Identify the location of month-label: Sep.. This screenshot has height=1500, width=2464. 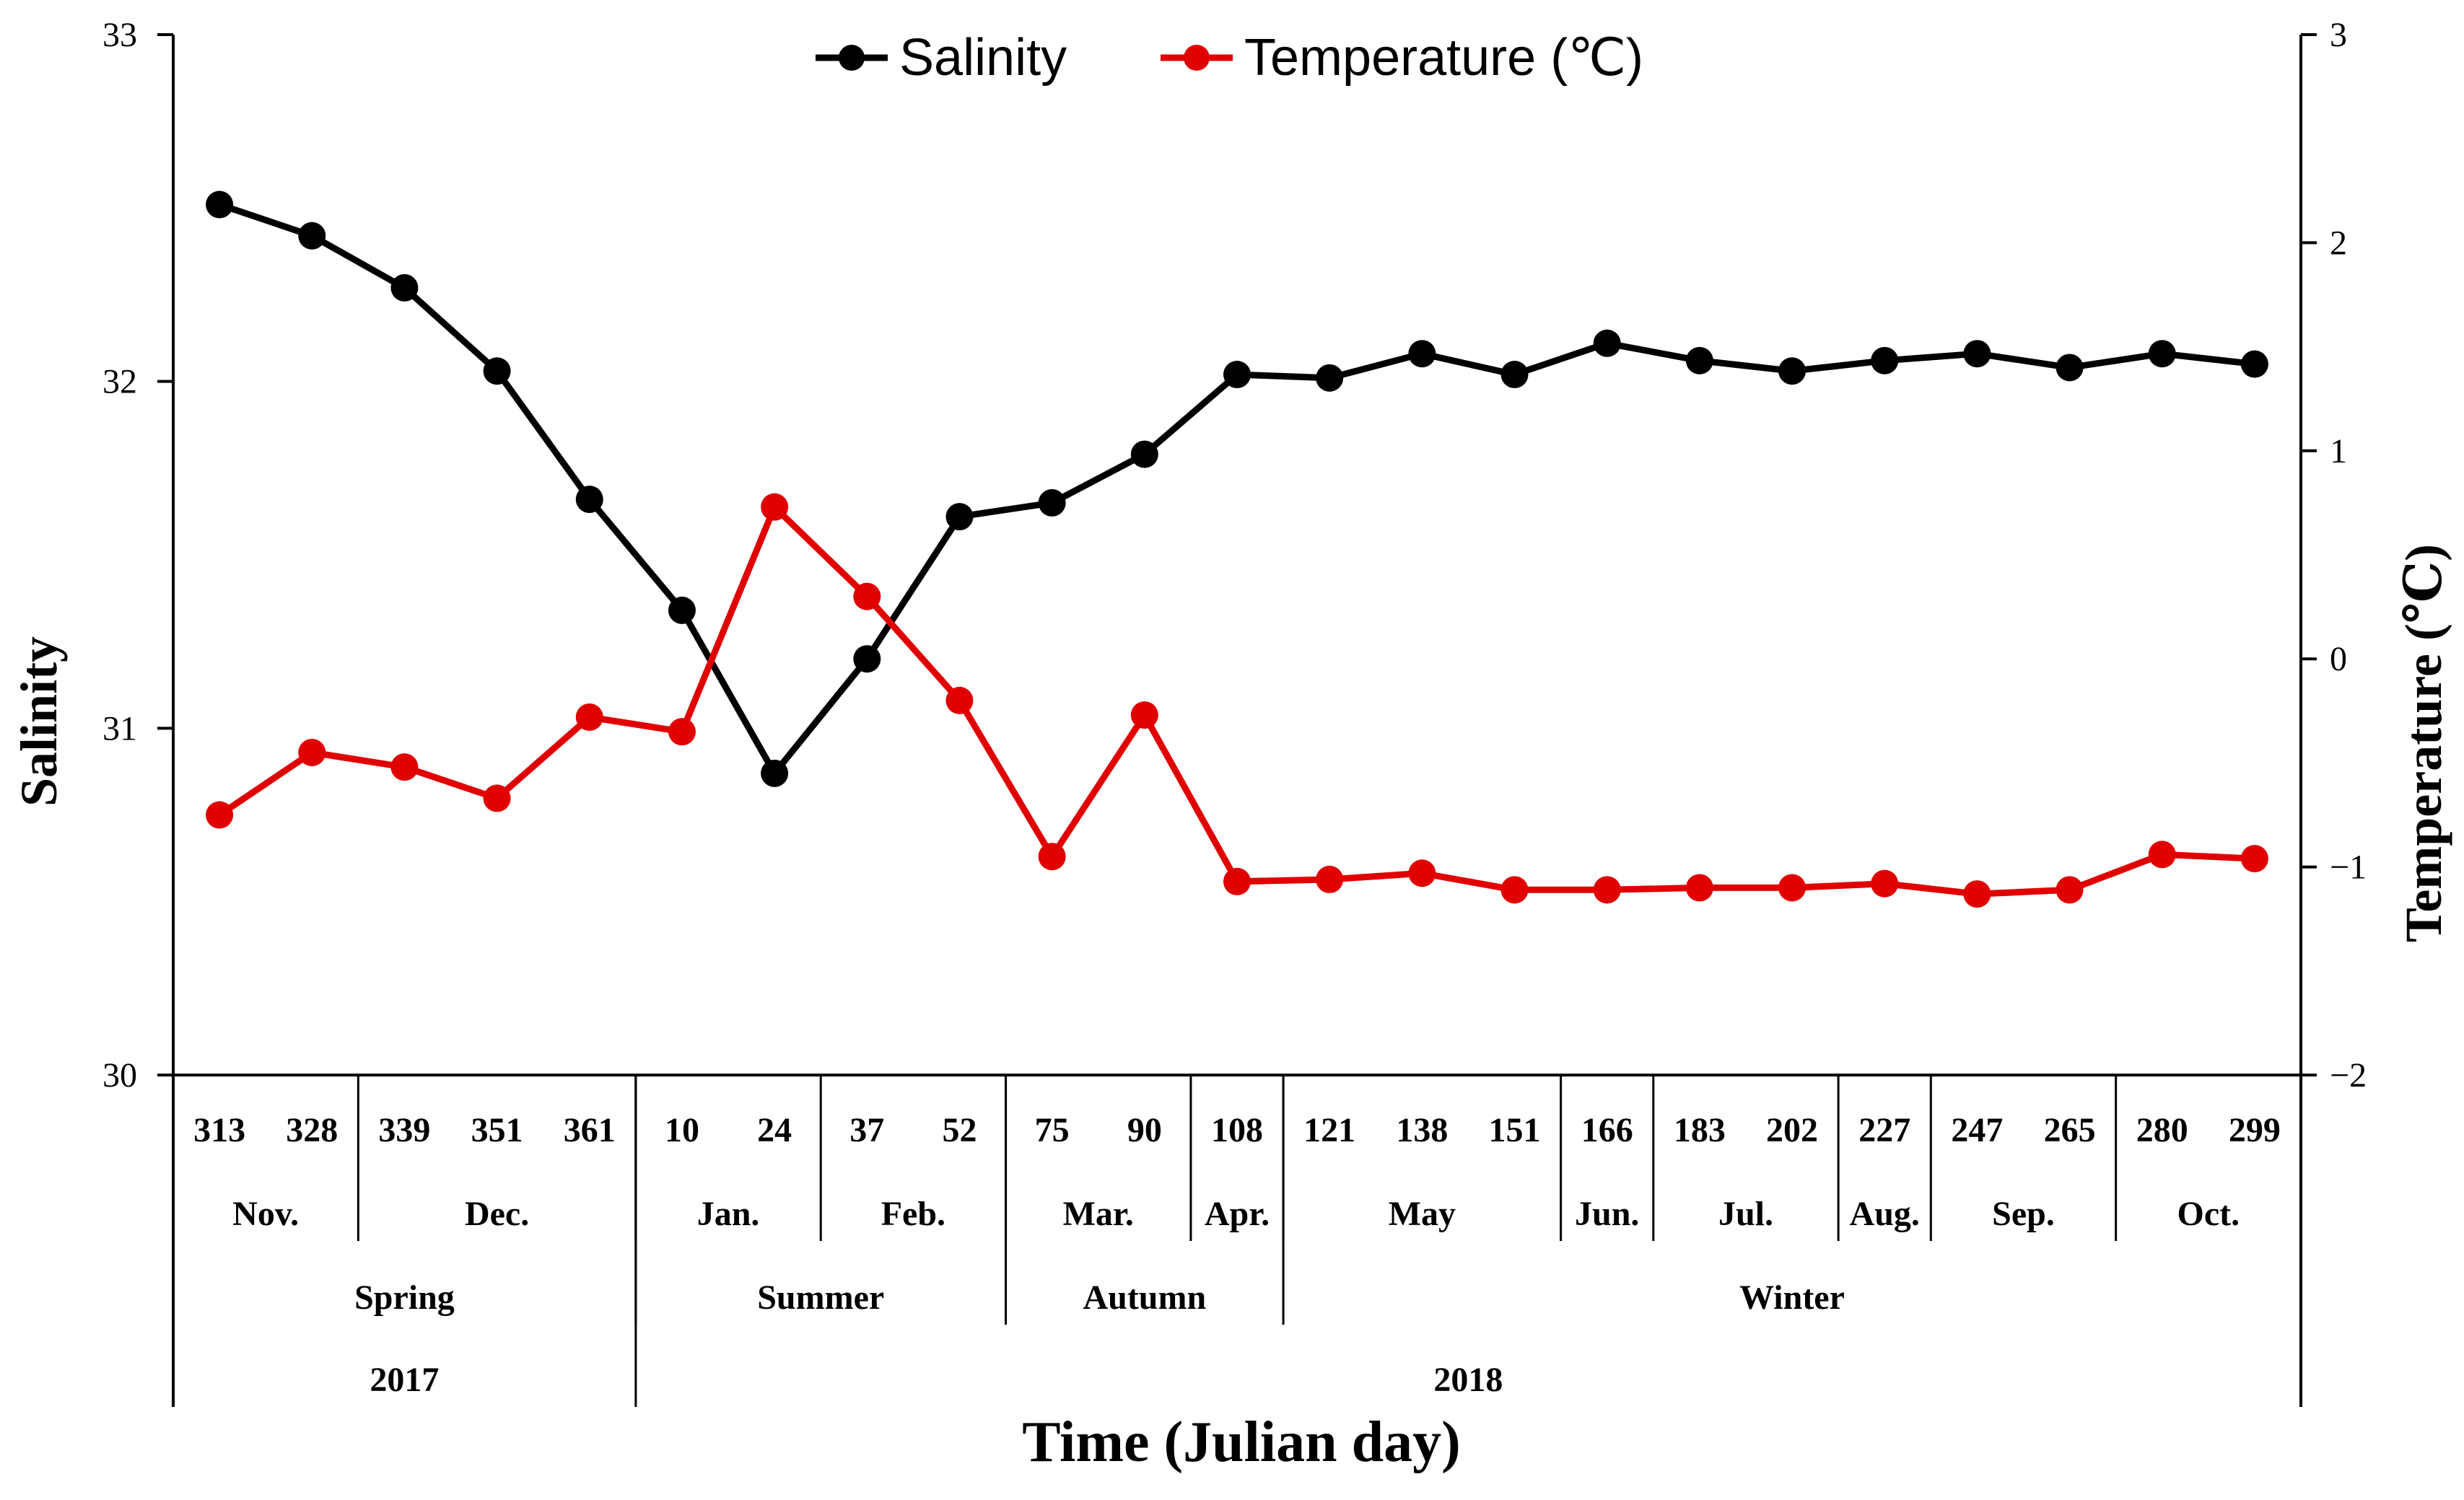
(2024, 1214).